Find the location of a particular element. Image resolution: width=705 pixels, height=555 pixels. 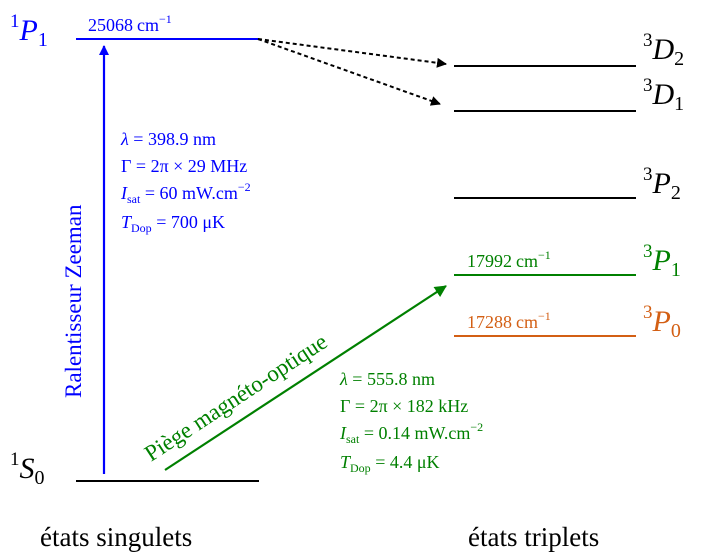

label-1s0: 1S0 is located at coordinates (27, 469).